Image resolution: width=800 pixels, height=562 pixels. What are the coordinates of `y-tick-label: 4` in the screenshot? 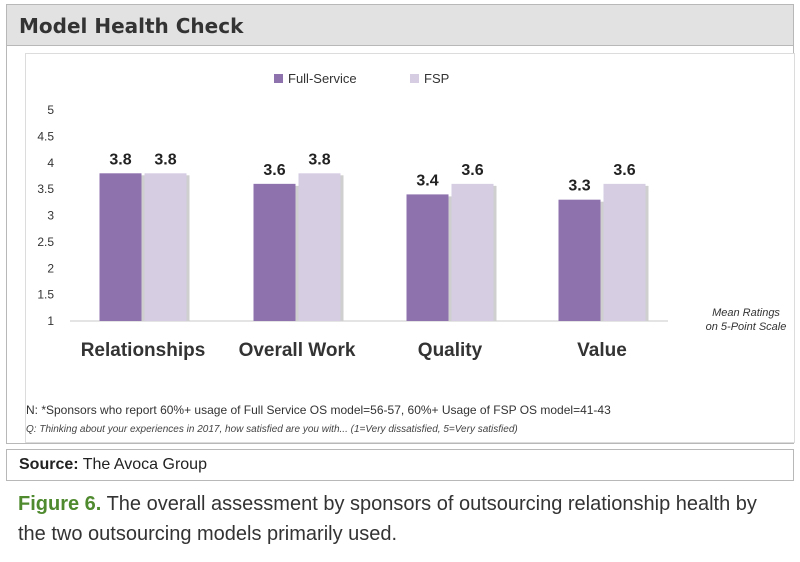 It's located at (50, 163).